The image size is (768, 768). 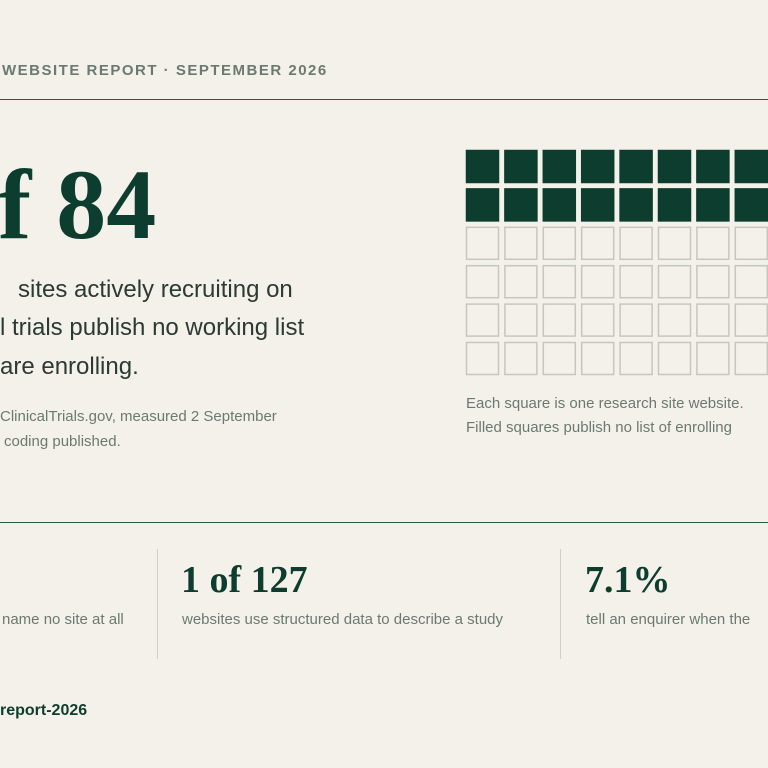 I want to click on source-text: coding published., so click(x=62, y=441).